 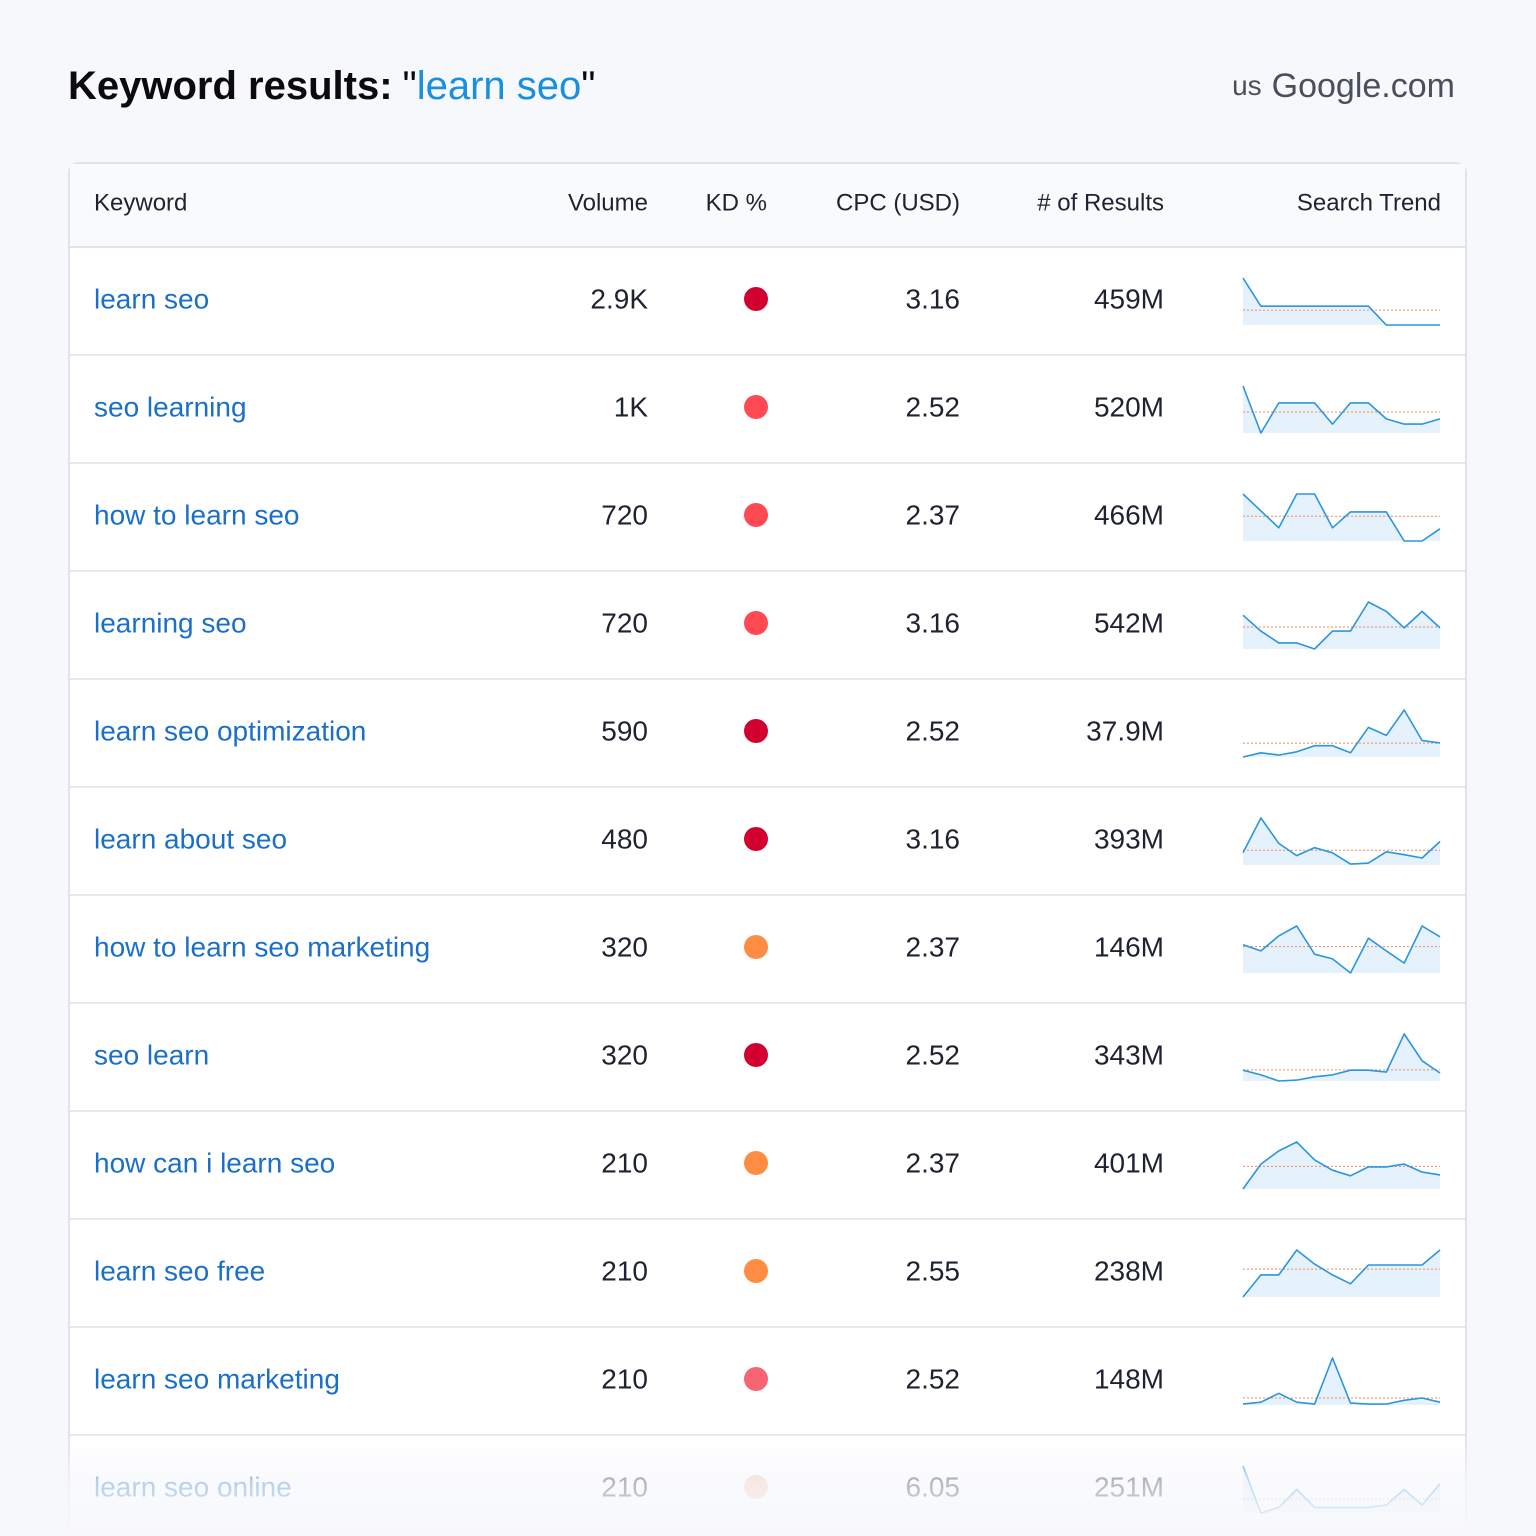 What do you see at coordinates (217, 1378) in the screenshot?
I see `keyword-link: learn seo marketing` at bounding box center [217, 1378].